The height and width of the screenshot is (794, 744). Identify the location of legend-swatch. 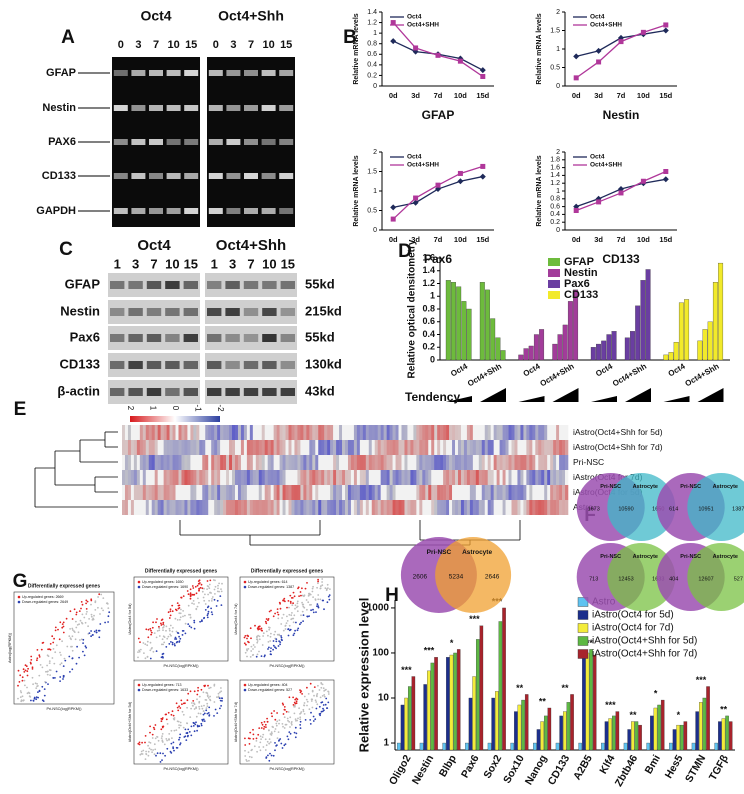
(583, 615).